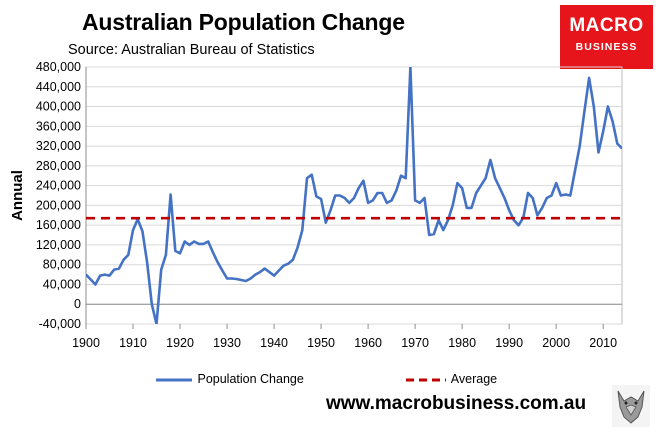  I want to click on legend-label-average: Average, so click(474, 379).